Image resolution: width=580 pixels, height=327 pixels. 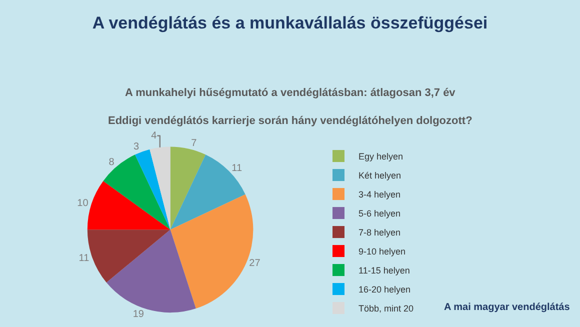 I want to click on legend-label: Egy helyen, so click(x=381, y=157).